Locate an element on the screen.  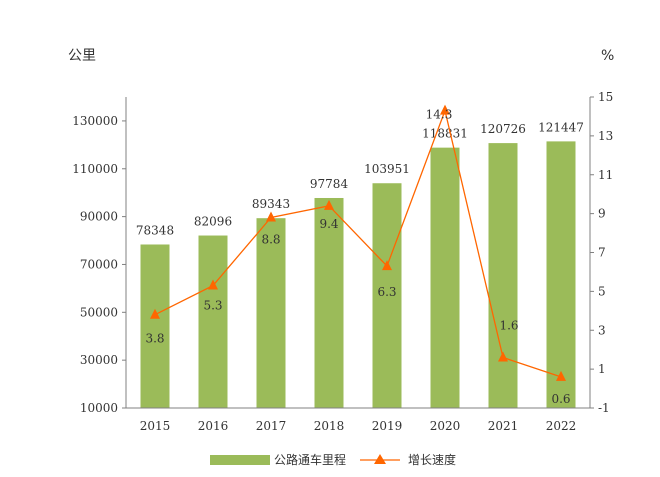
left-tick-label: 30000 is located at coordinates (99, 360).